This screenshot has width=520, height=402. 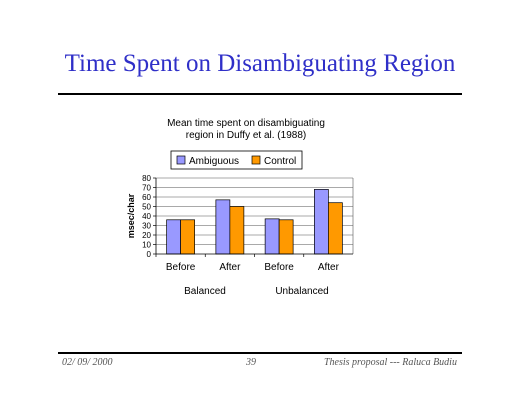 What do you see at coordinates (146, 216) in the screenshot?
I see `y-tick-label: 40` at bounding box center [146, 216].